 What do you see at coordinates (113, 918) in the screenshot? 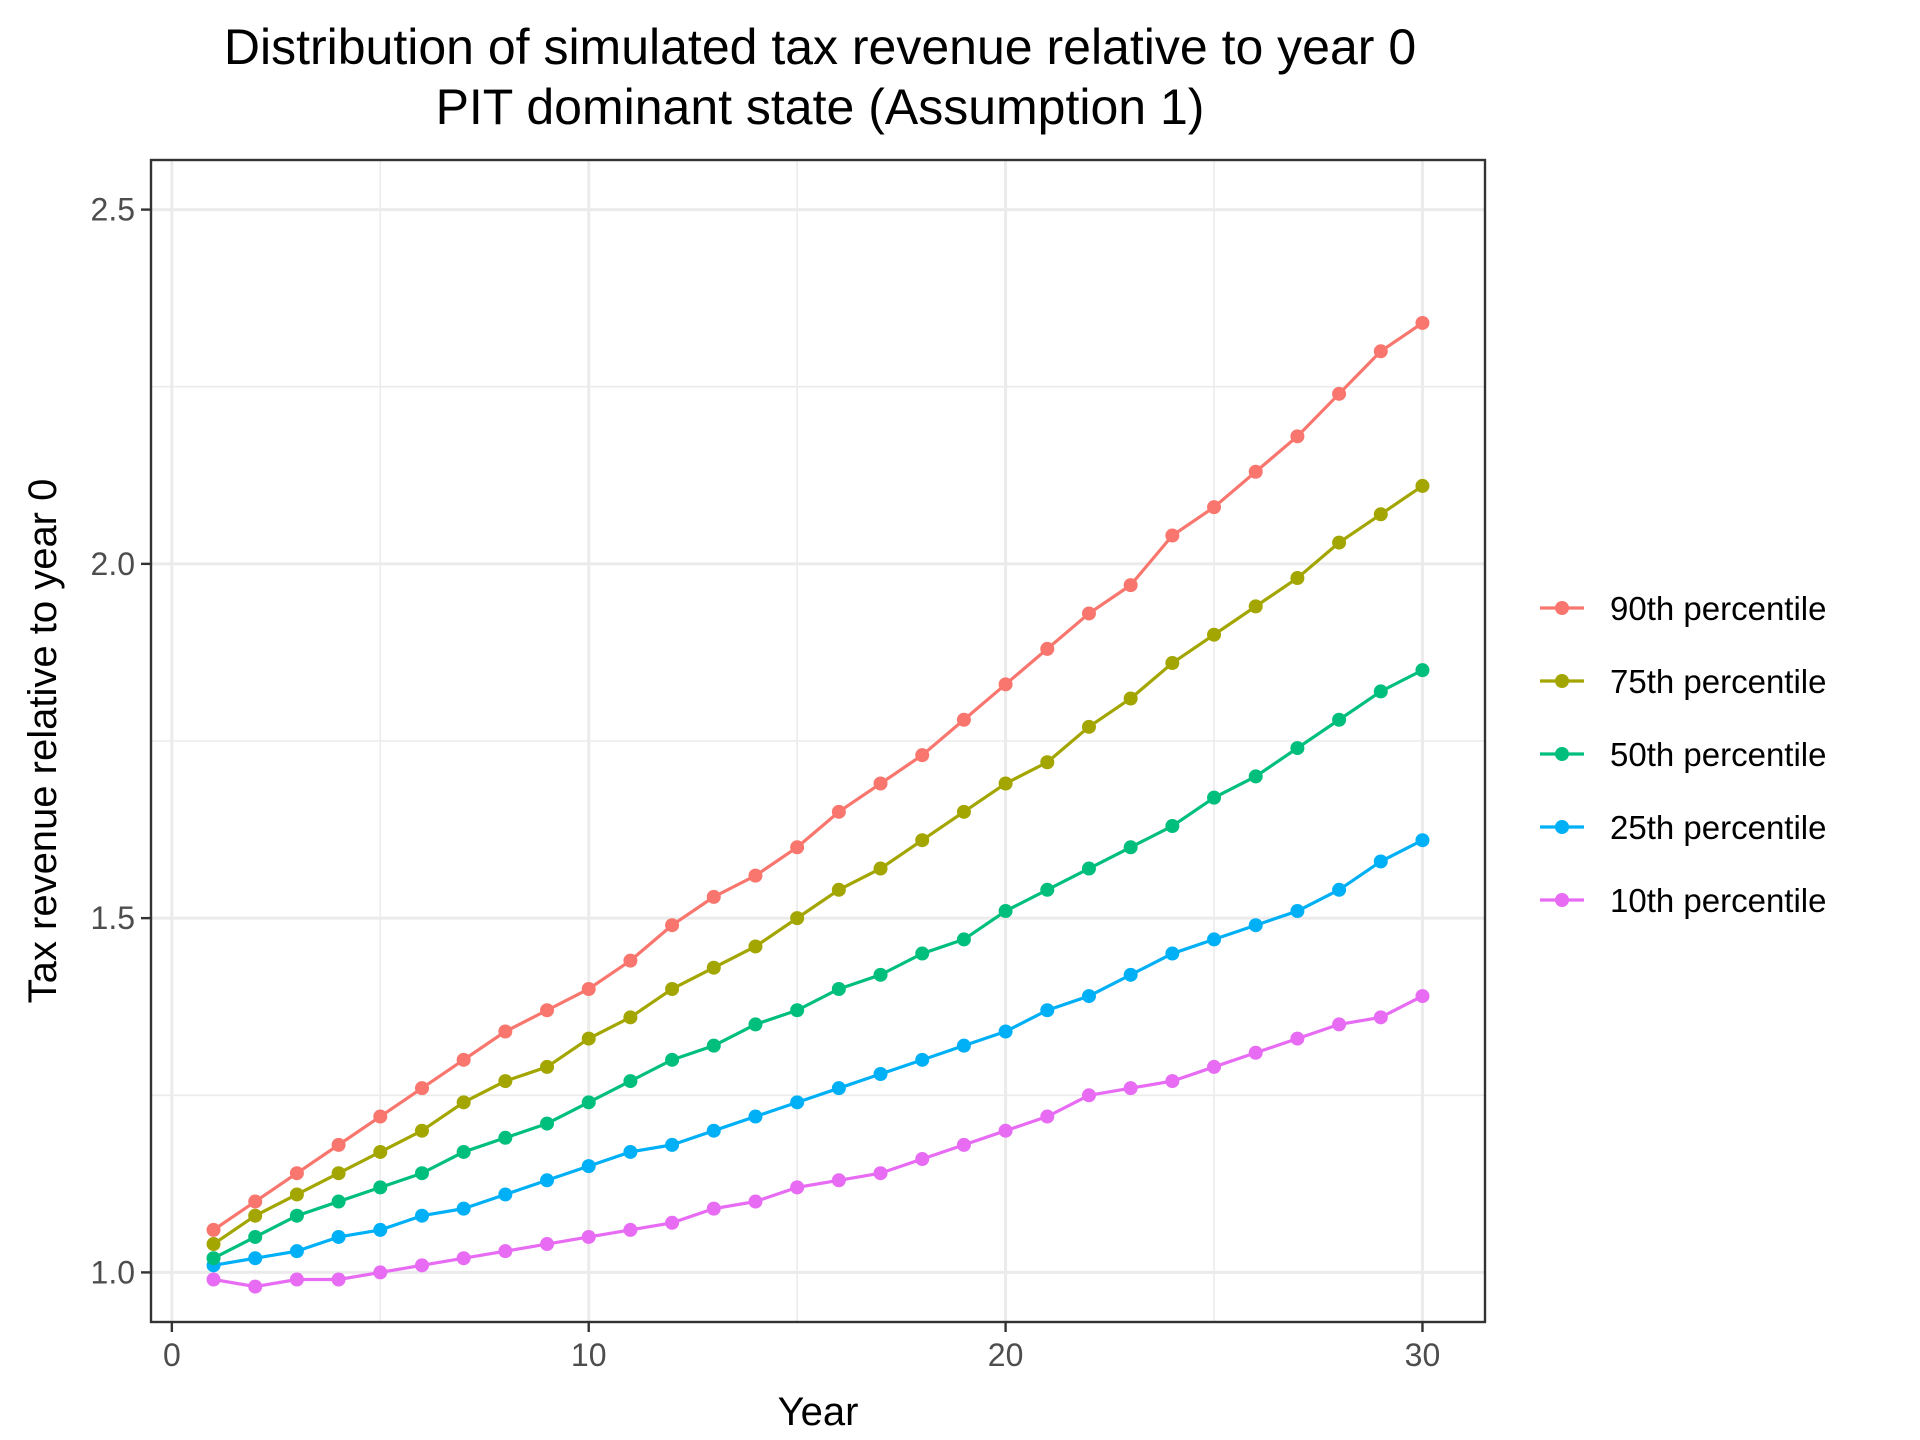
I see `y-tick-label: 1.5` at bounding box center [113, 918].